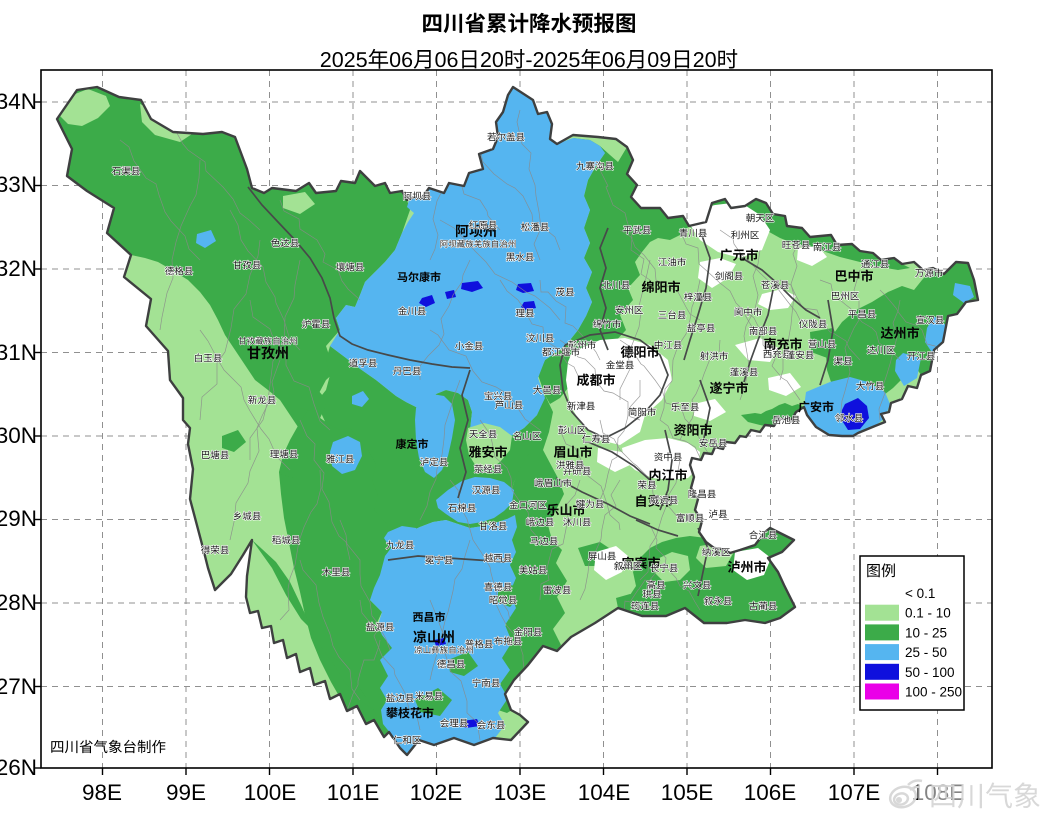 Image resolution: width=1055 pixels, height=821 pixels. What do you see at coordinates (18, 602) in the screenshot?
I see `svg-text: 28N` at bounding box center [18, 602].